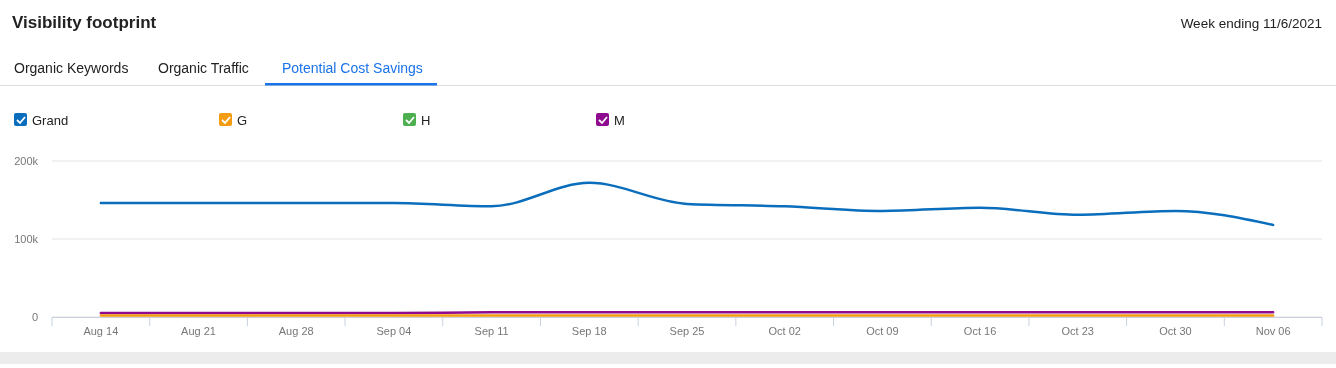  What do you see at coordinates (1251, 23) in the screenshot?
I see `chart-subtitle: Week ending 11/6/2021` at bounding box center [1251, 23].